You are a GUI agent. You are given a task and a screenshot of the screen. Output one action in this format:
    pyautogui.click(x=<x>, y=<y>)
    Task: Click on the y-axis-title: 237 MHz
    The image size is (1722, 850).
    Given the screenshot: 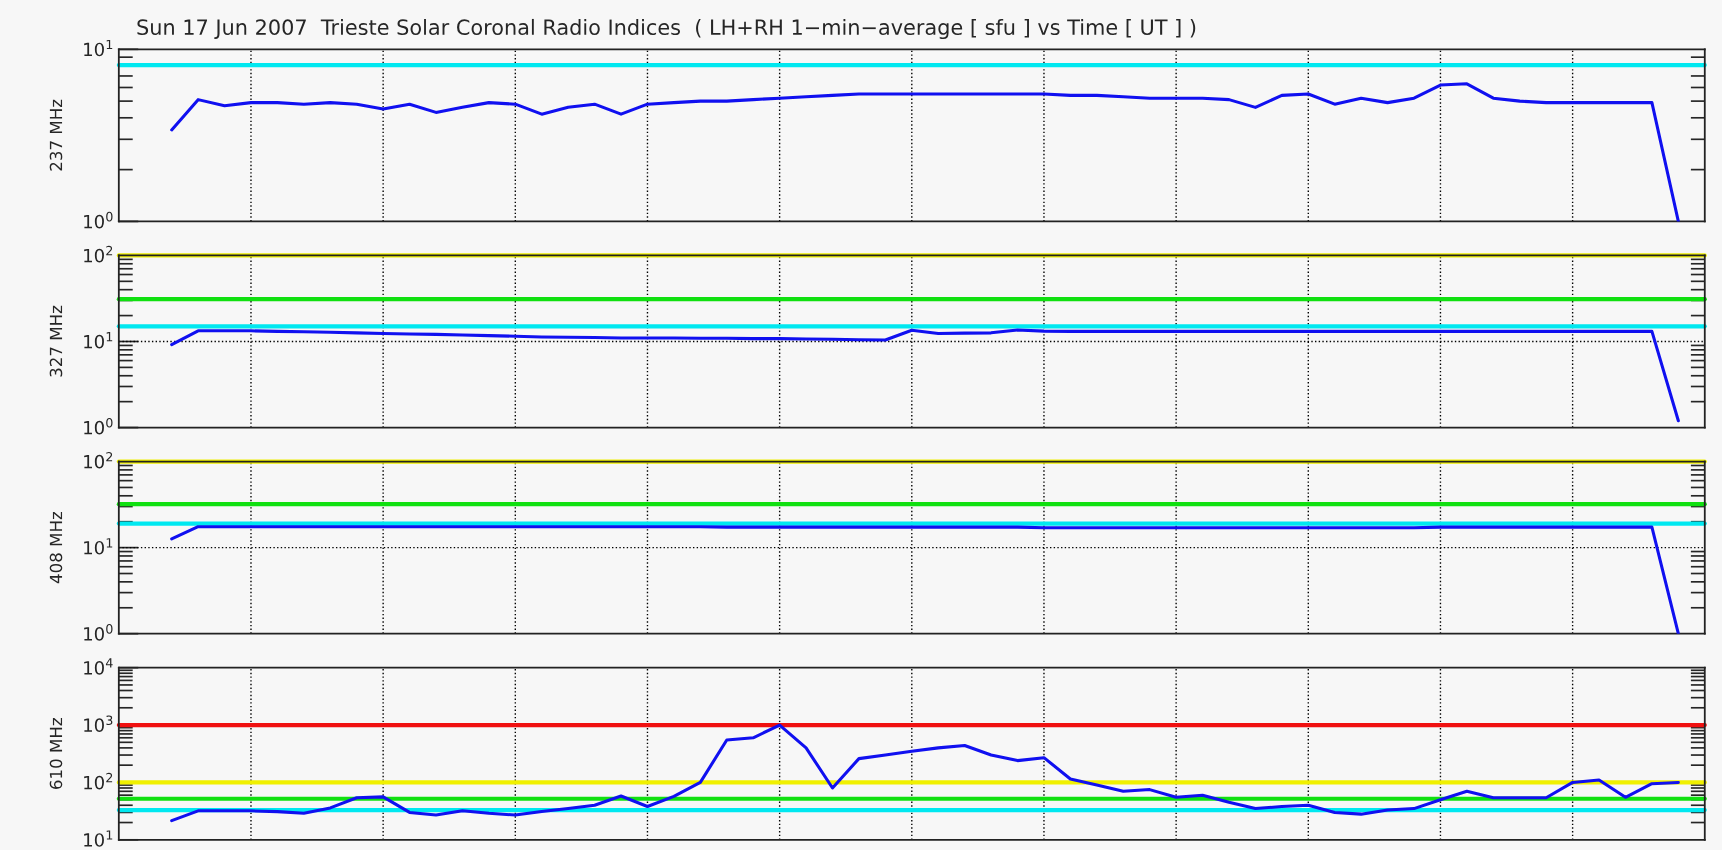 What is the action you would take?
    pyautogui.click(x=56, y=135)
    